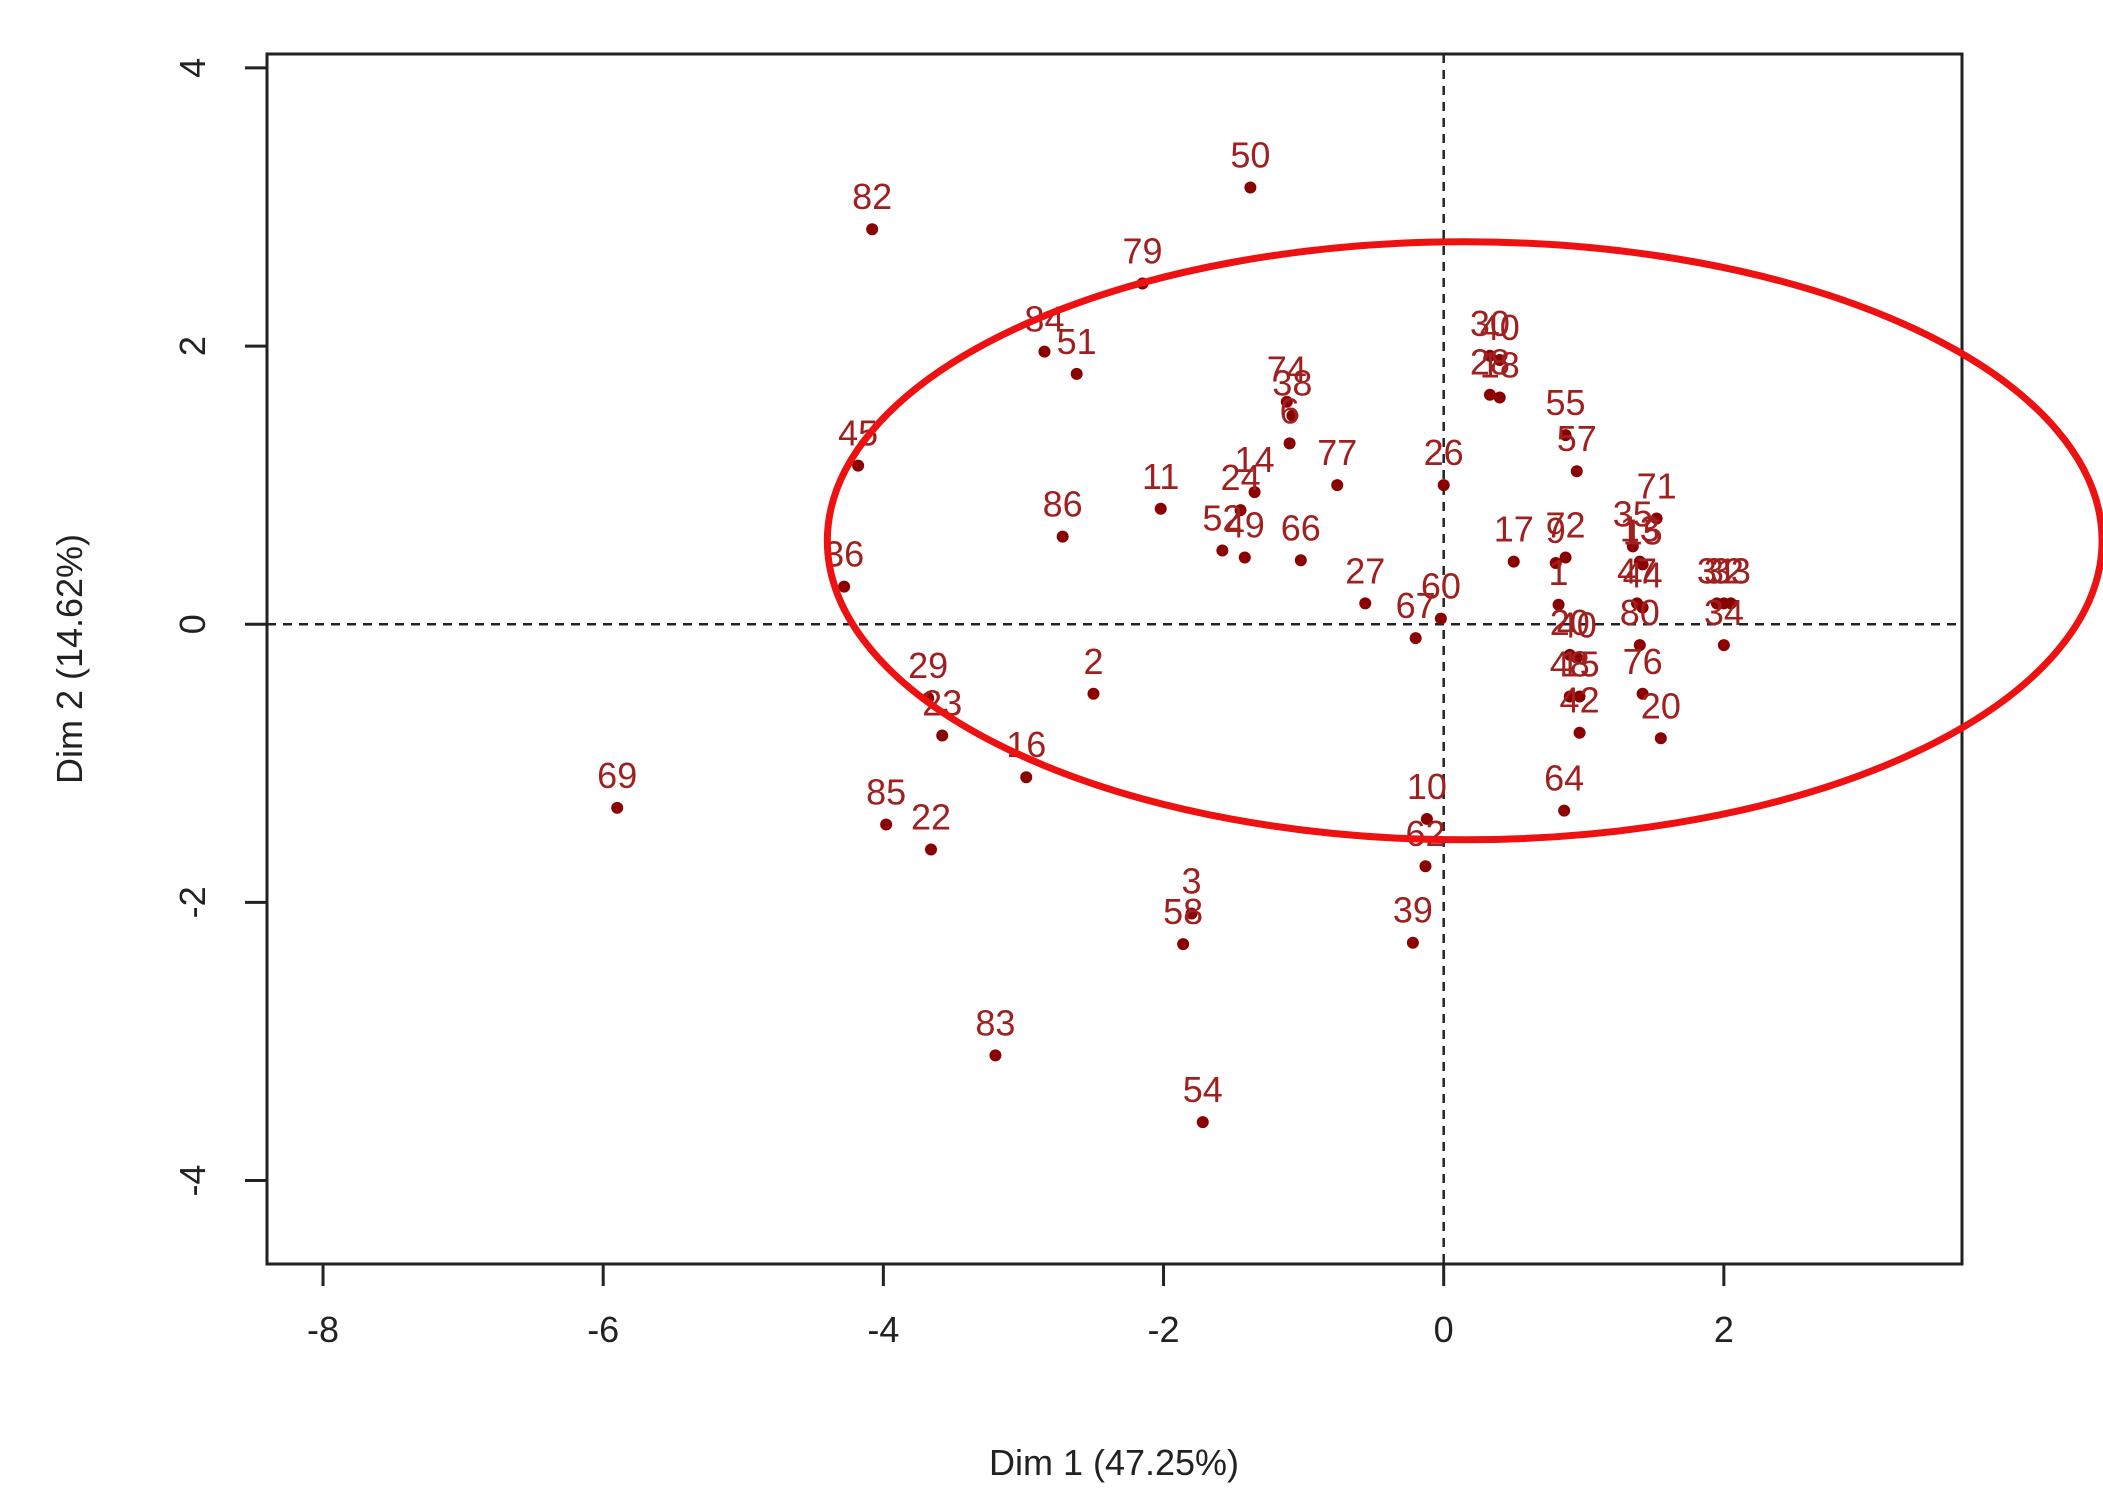  I want to click on data-point-label: 9, so click(1556, 530).